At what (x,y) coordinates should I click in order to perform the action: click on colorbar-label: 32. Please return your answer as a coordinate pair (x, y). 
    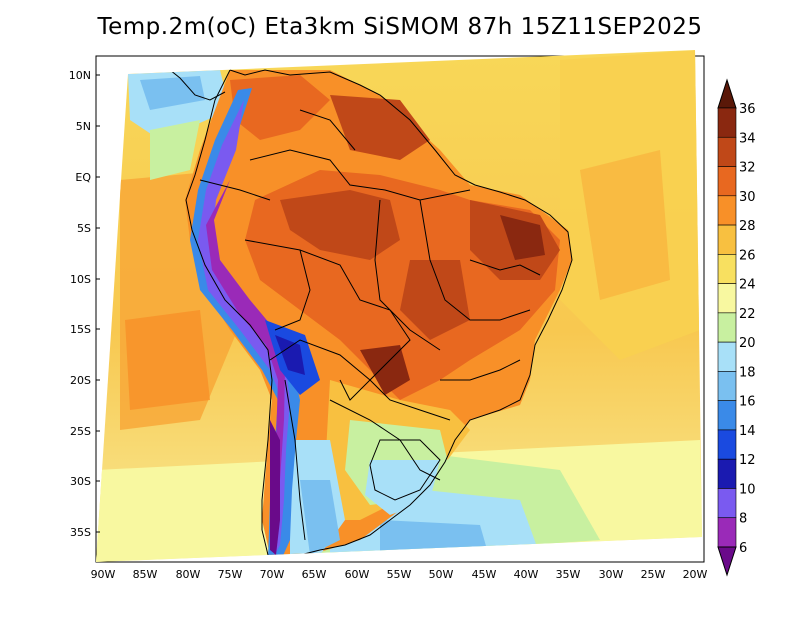
    Looking at the image, I should click on (747, 168).